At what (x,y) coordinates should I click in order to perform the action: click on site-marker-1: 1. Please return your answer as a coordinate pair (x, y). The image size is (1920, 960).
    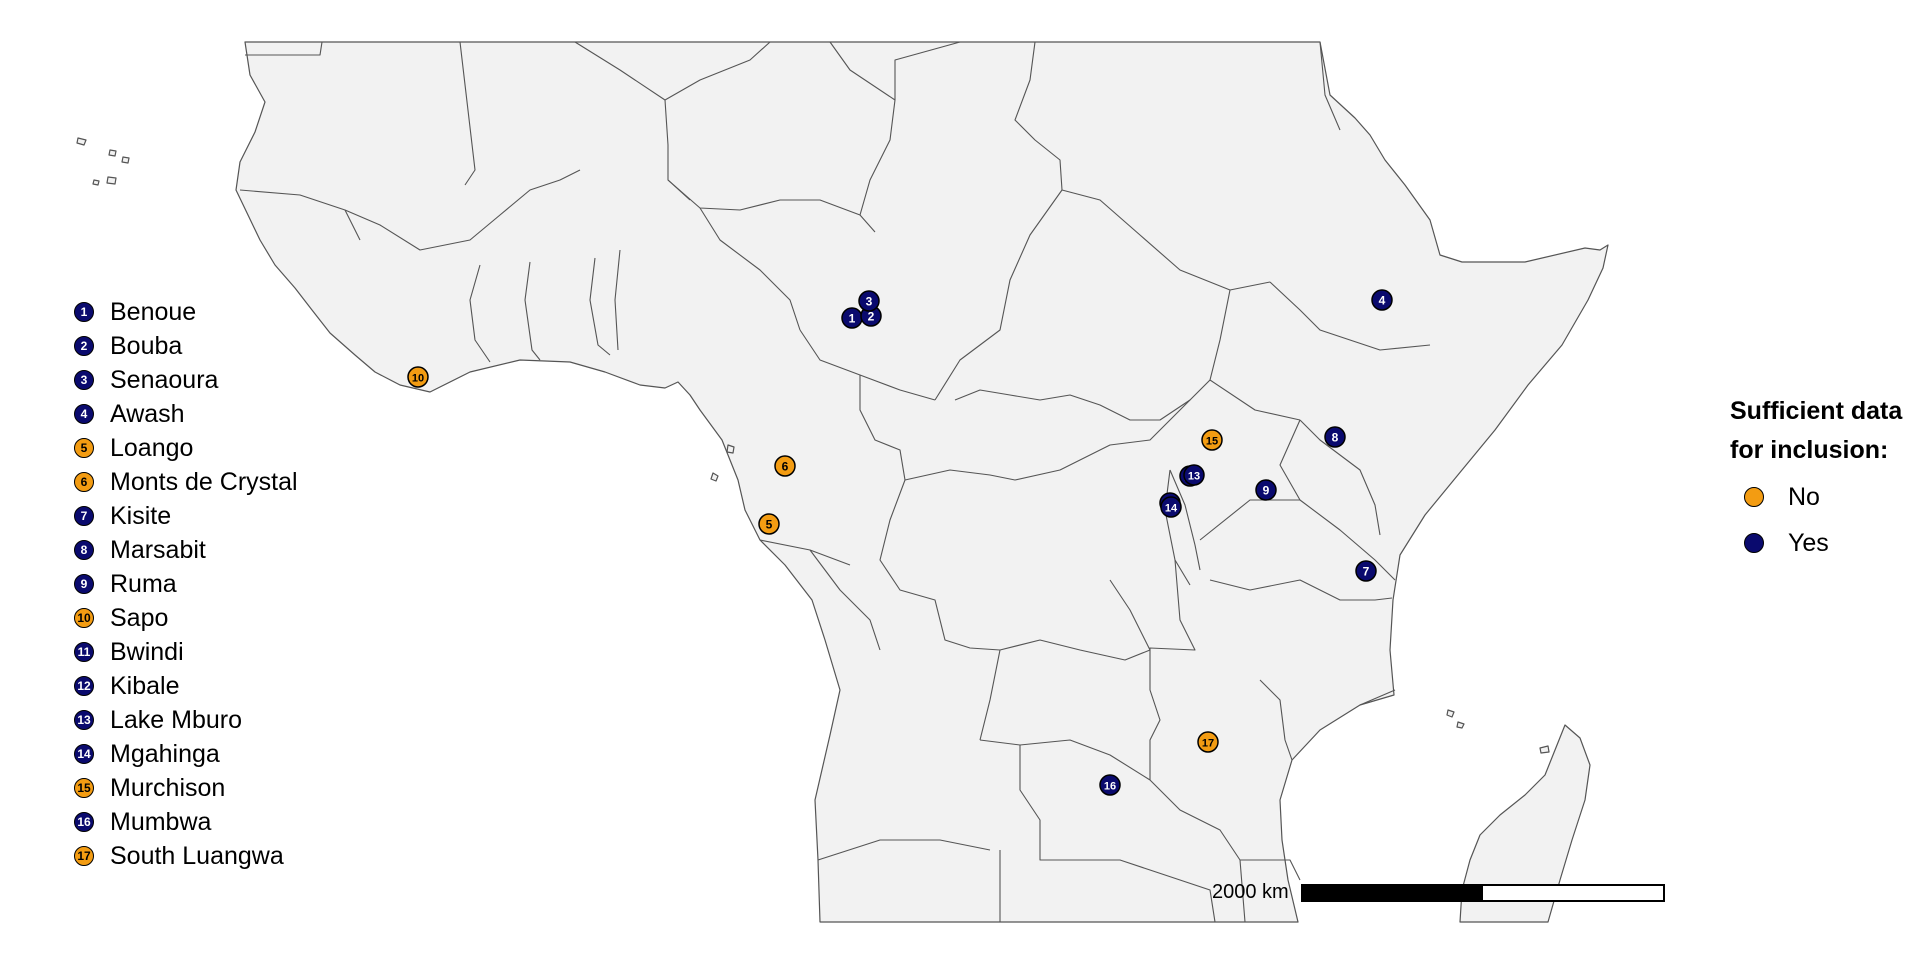
    Looking at the image, I should click on (852, 318).